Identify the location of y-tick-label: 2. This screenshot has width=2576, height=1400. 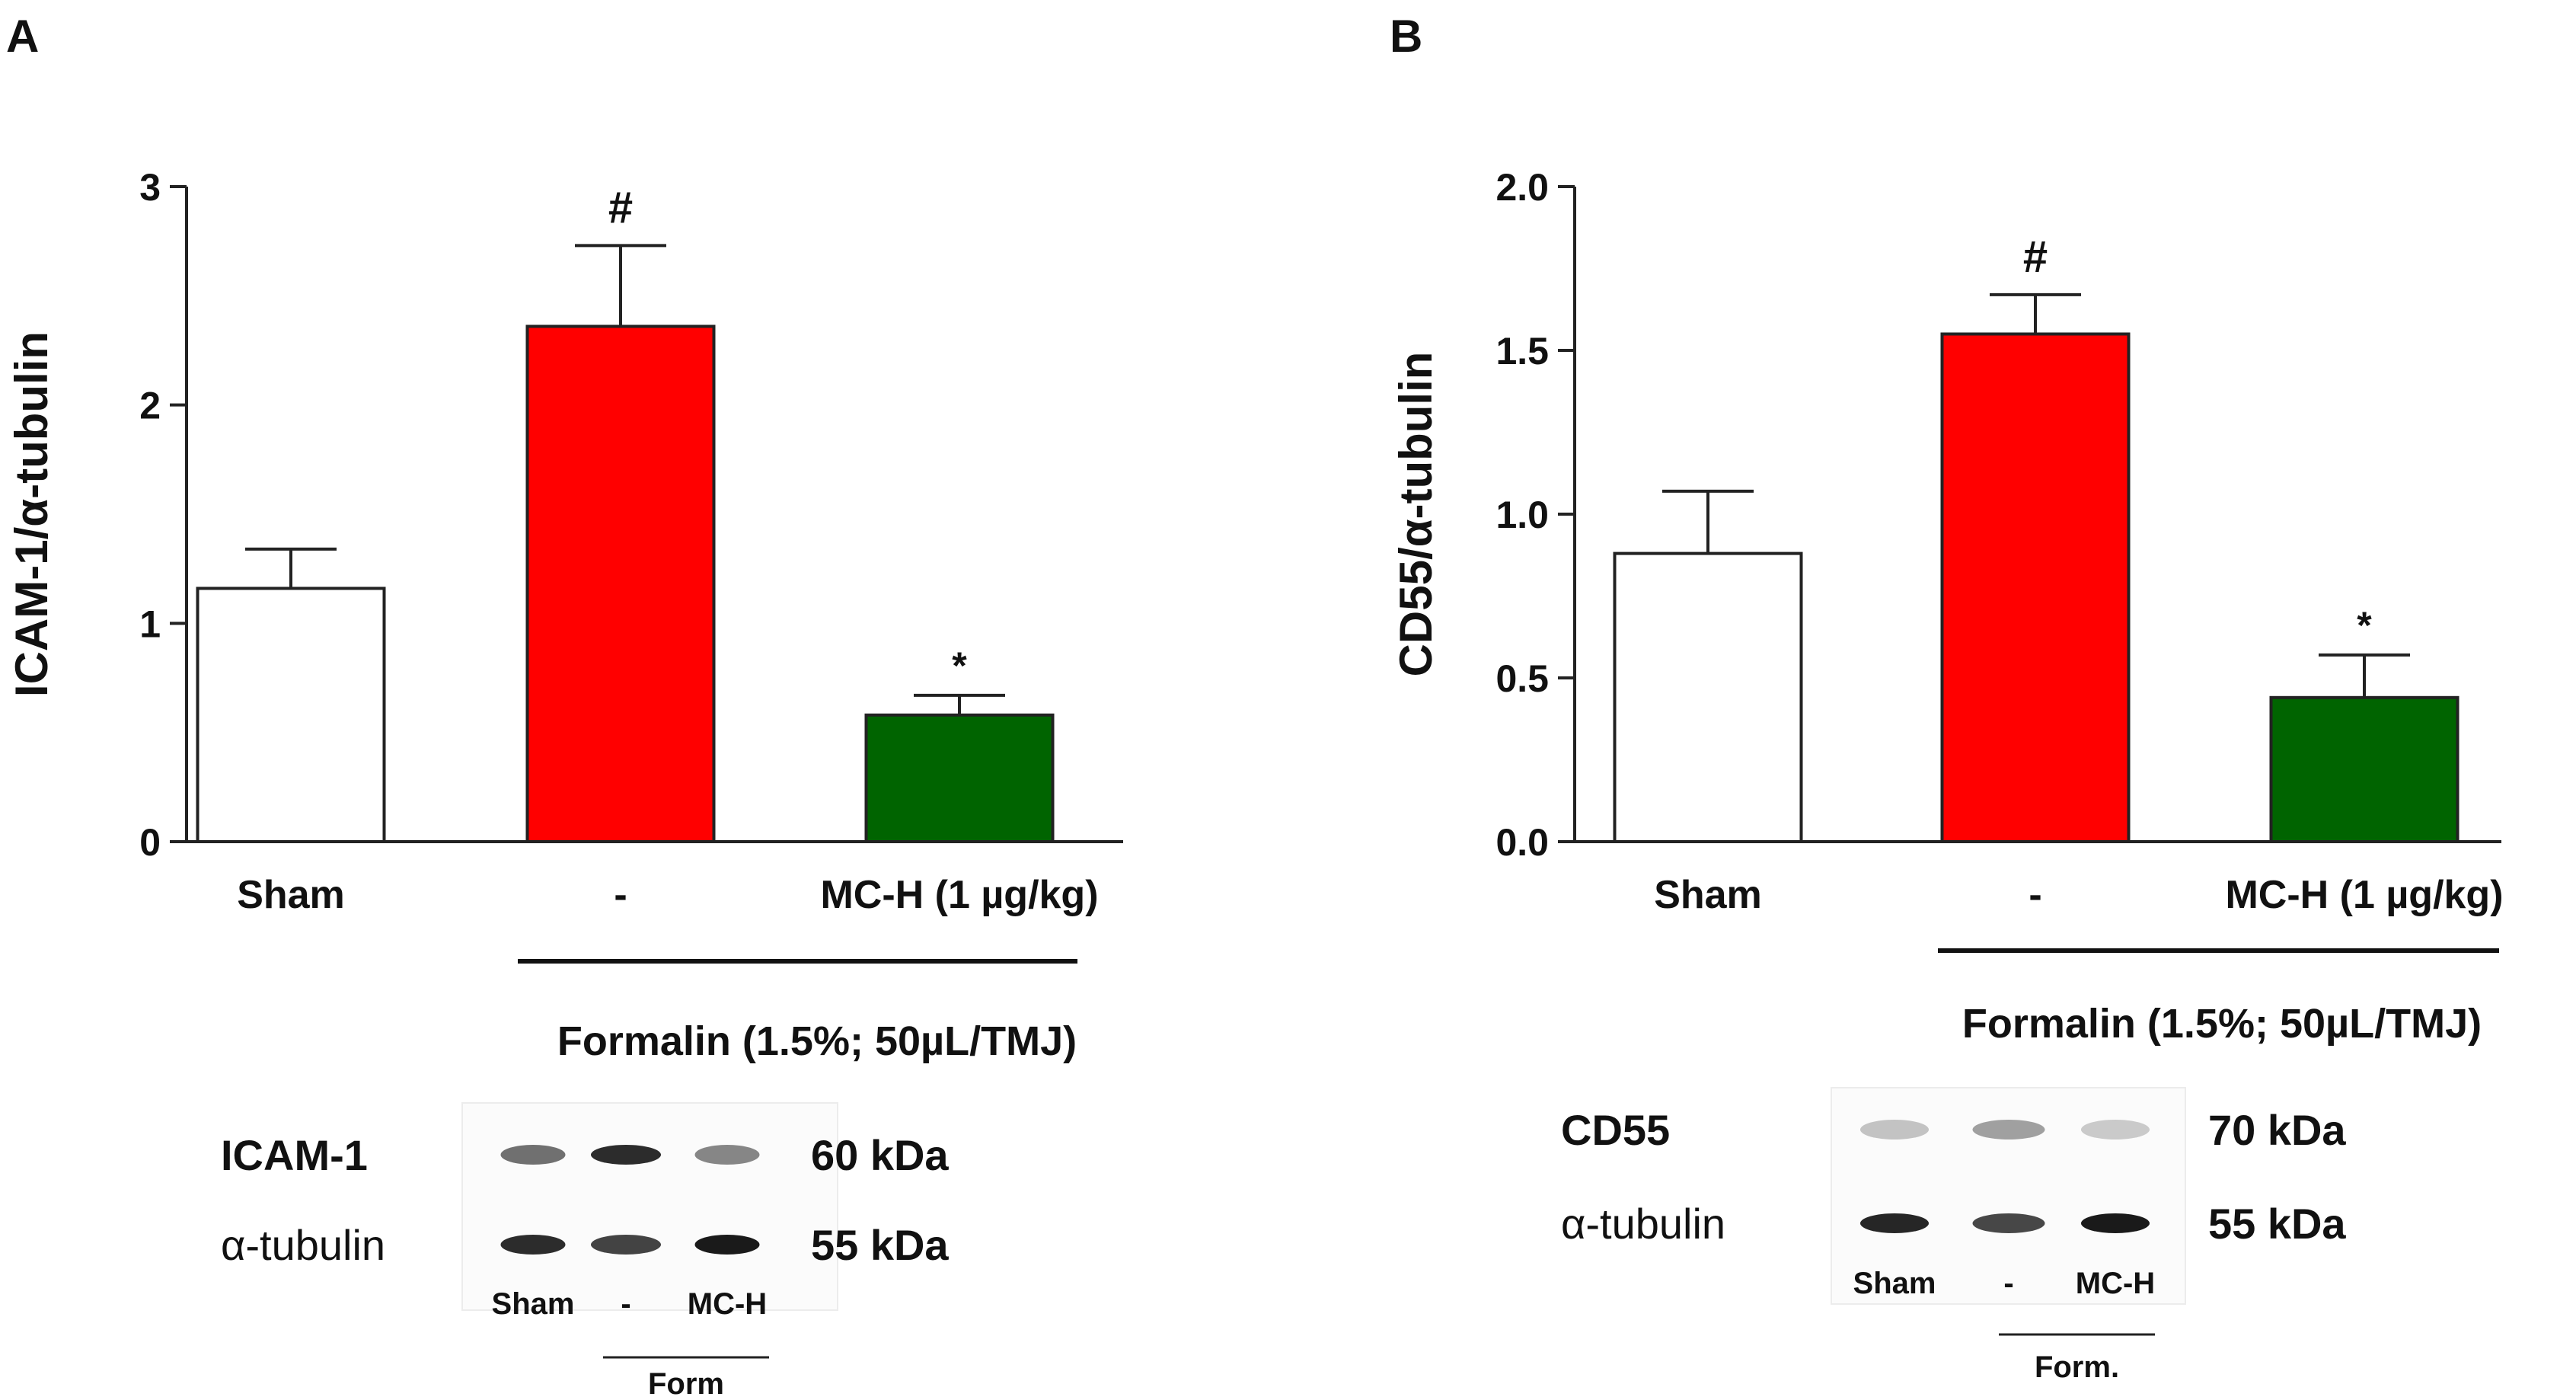
(150, 406).